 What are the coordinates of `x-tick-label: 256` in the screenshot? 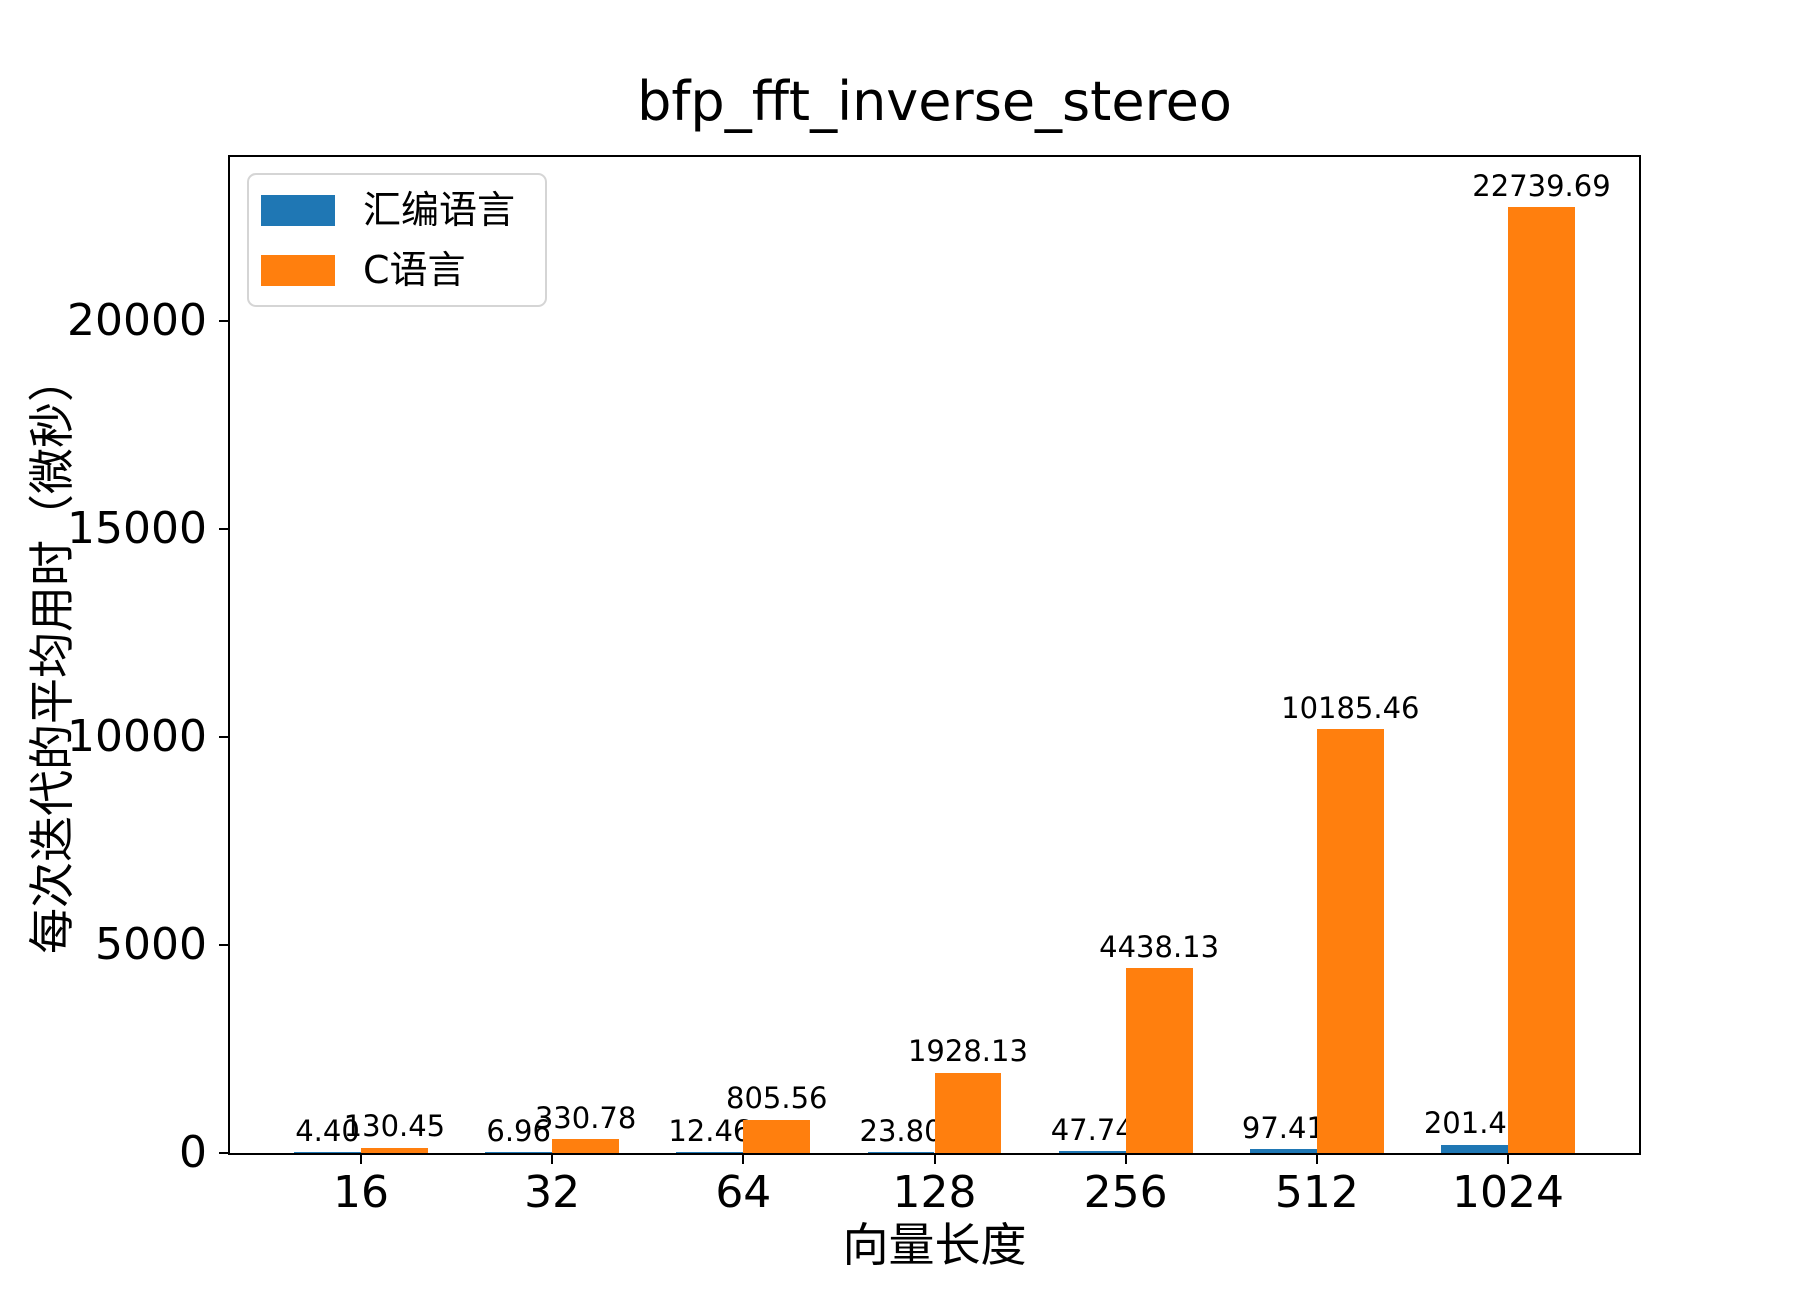 It's located at (1125, 1192).